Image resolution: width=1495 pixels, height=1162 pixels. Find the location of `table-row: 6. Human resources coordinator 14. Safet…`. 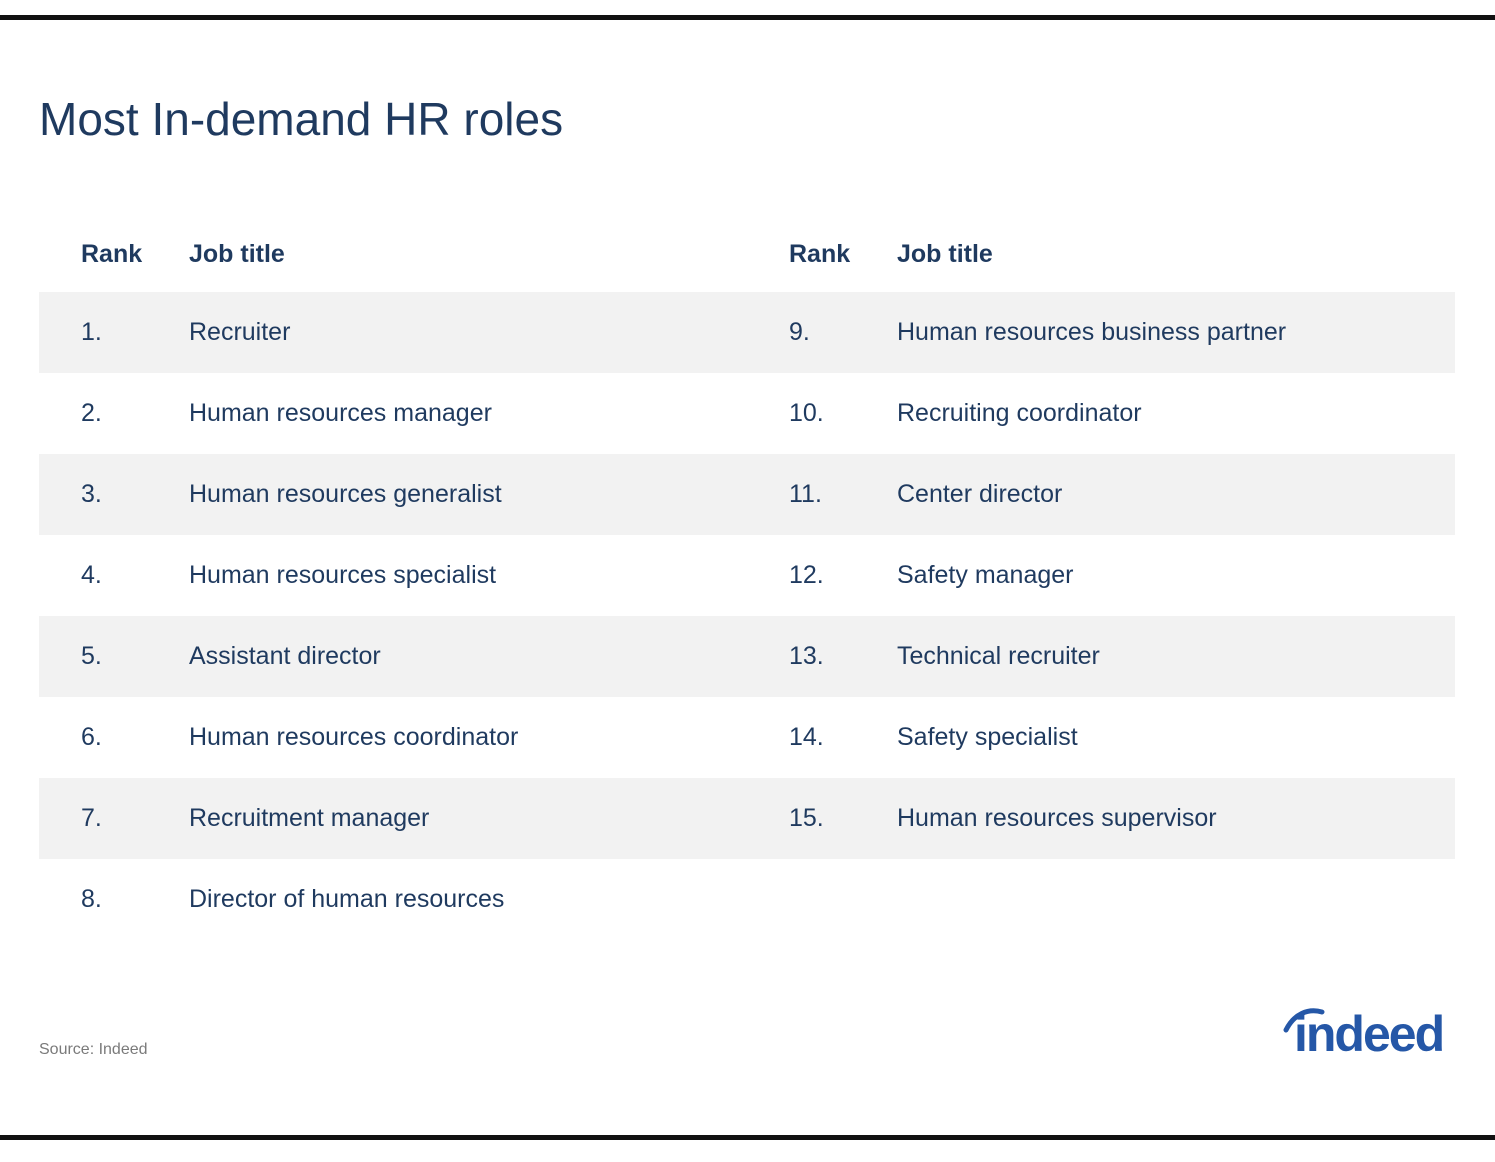

table-row: 6. Human resources coordinator 14. Safet… is located at coordinates (747, 737).